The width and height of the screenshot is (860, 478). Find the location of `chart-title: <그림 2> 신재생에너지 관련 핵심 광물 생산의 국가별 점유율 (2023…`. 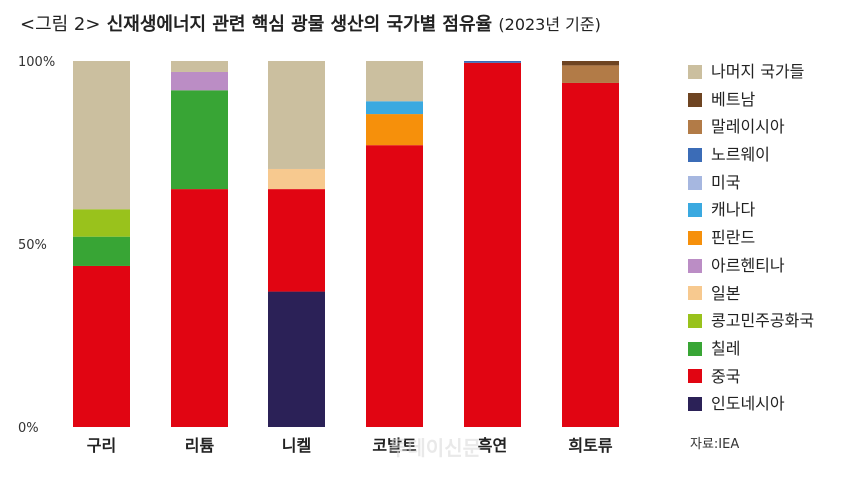

chart-title: <그림 2> 신재생에너지 관련 핵심 광물 생산의 국가별 점유율 (2023… is located at coordinates (310, 23).